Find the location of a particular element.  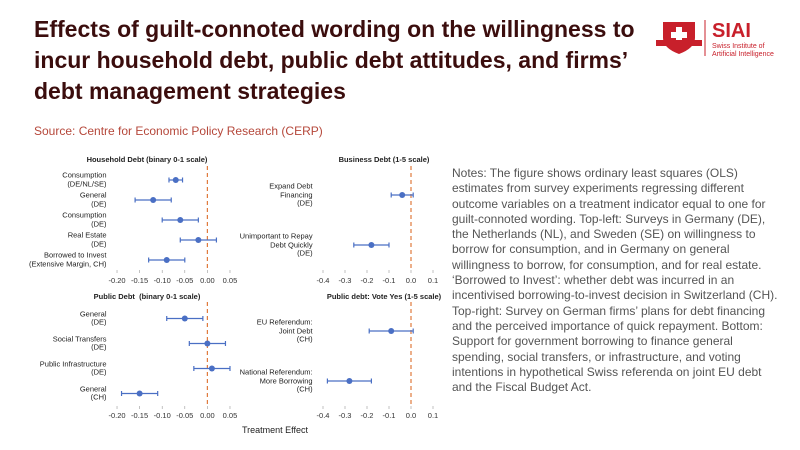

category-label: Public Infrastructure (DE) is located at coordinates (73, 368).